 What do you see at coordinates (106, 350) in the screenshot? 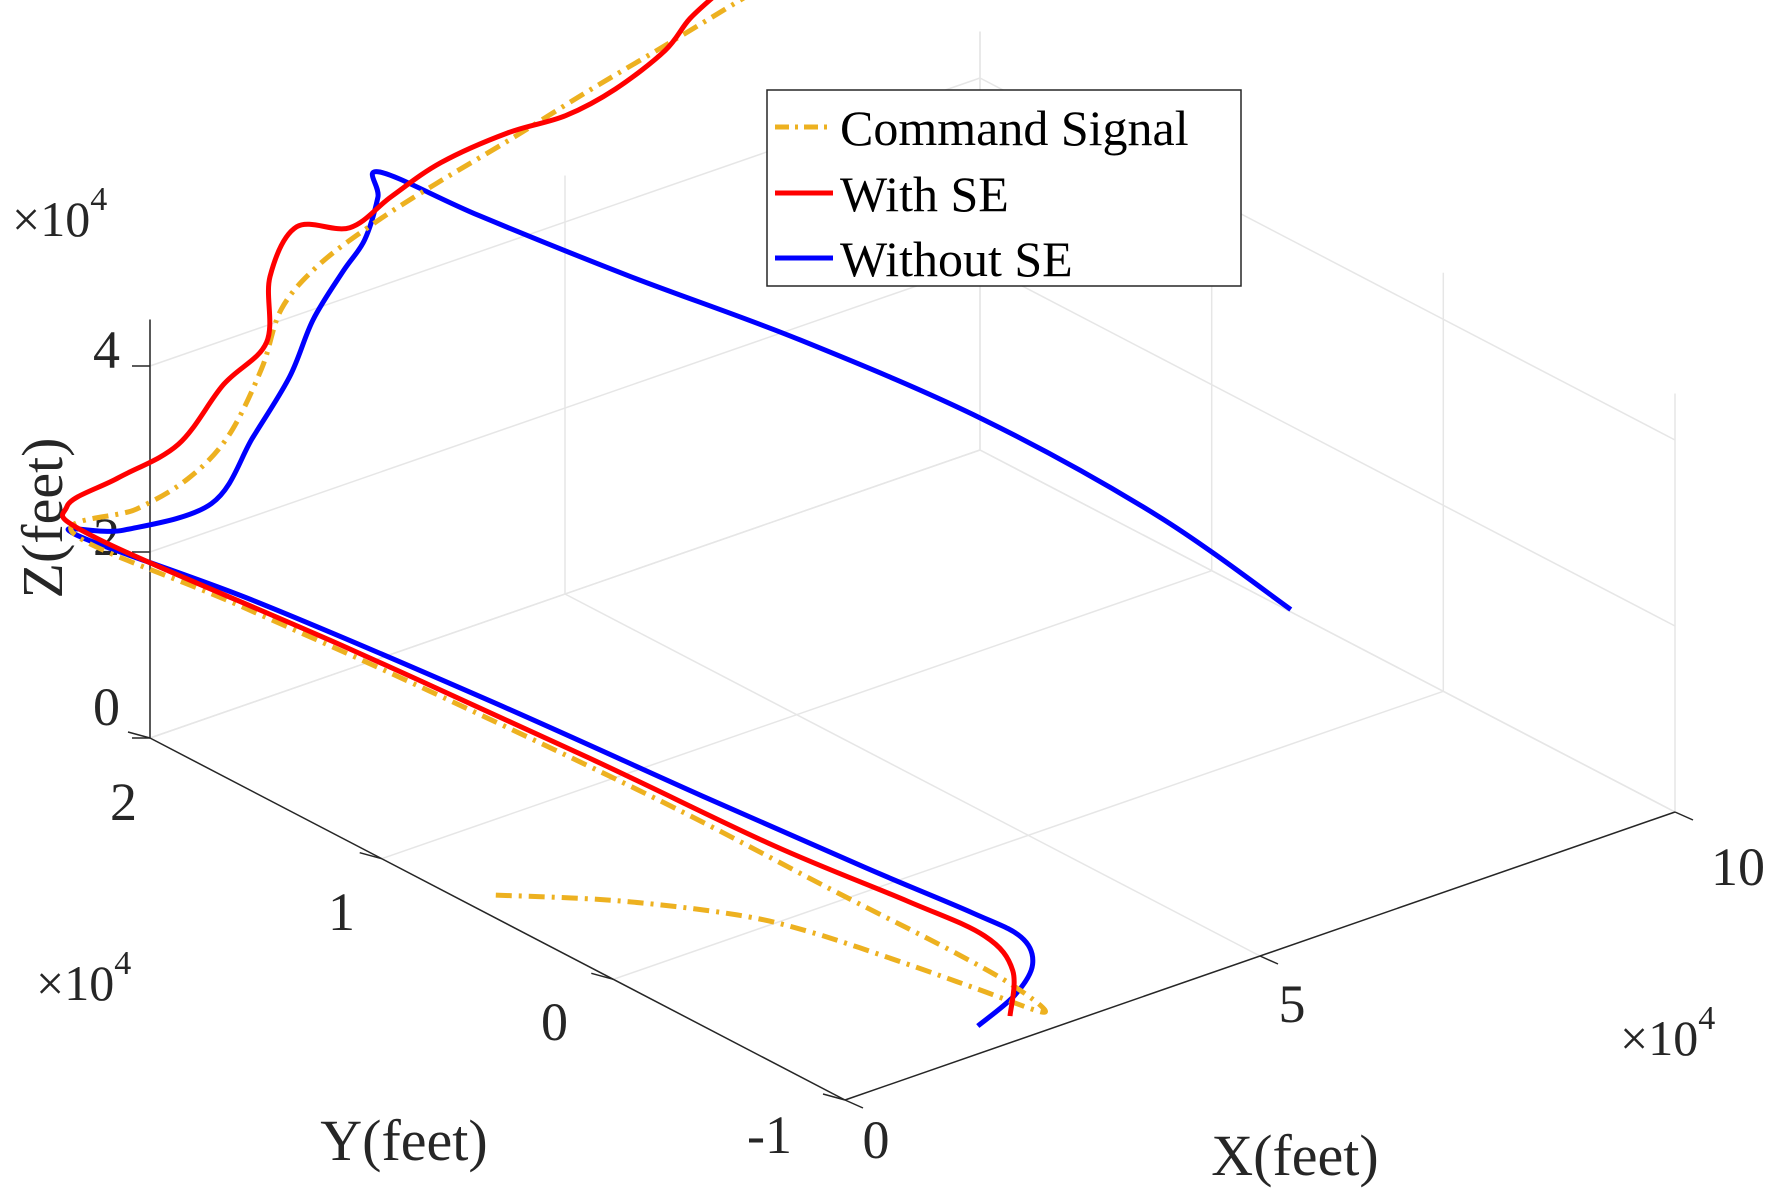
I see `z-tick-label: 4` at bounding box center [106, 350].